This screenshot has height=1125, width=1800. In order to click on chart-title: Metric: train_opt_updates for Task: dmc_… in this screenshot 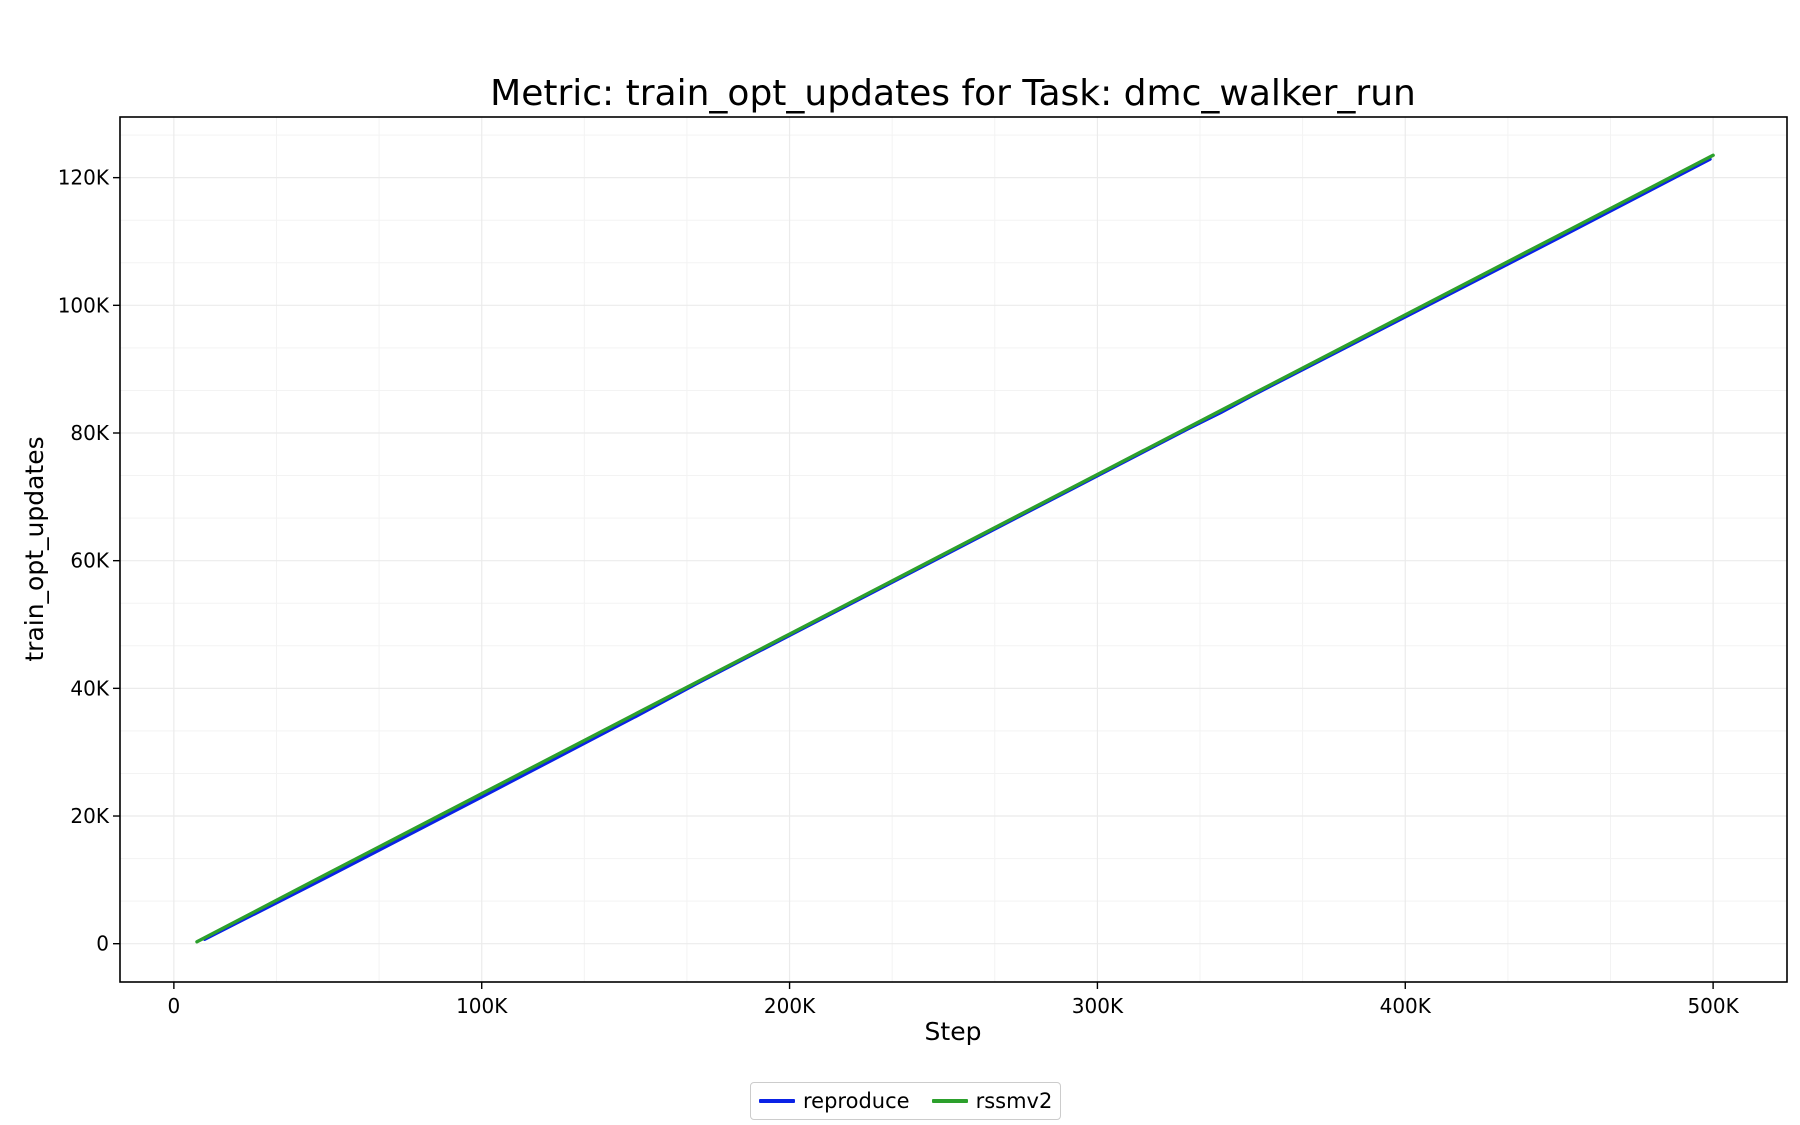, I will do `click(953, 93)`.